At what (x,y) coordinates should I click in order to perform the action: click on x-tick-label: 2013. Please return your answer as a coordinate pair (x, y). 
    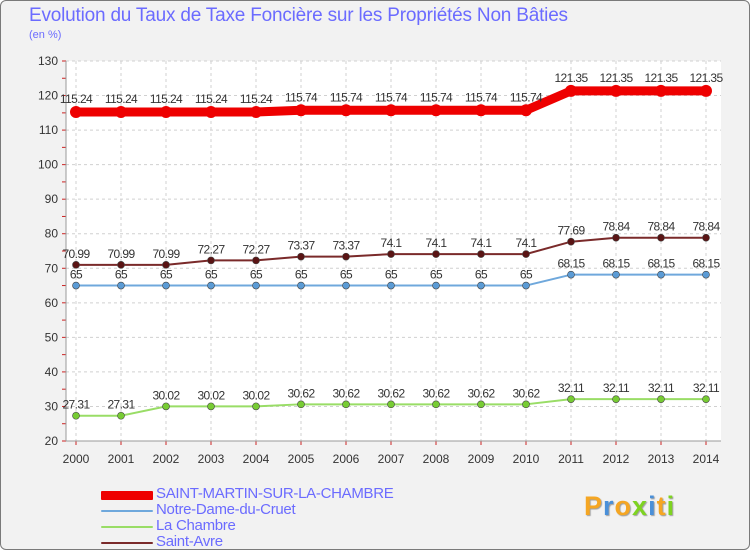
    Looking at the image, I should click on (661, 459).